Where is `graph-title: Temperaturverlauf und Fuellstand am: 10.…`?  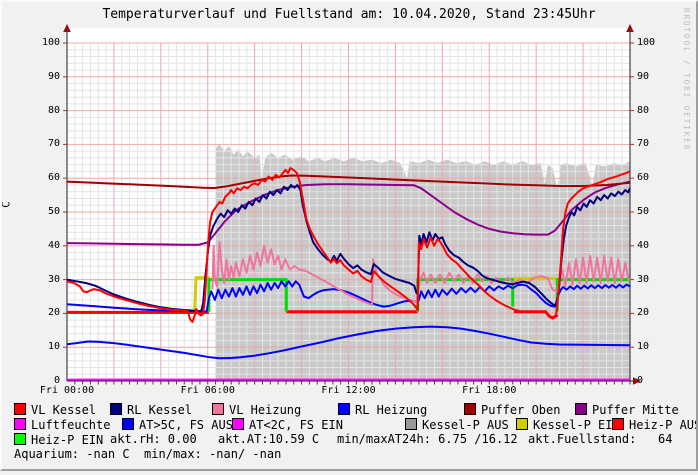 graph-title: Temperaturverlauf und Fuellstand am: 10.… is located at coordinates (349, 14).